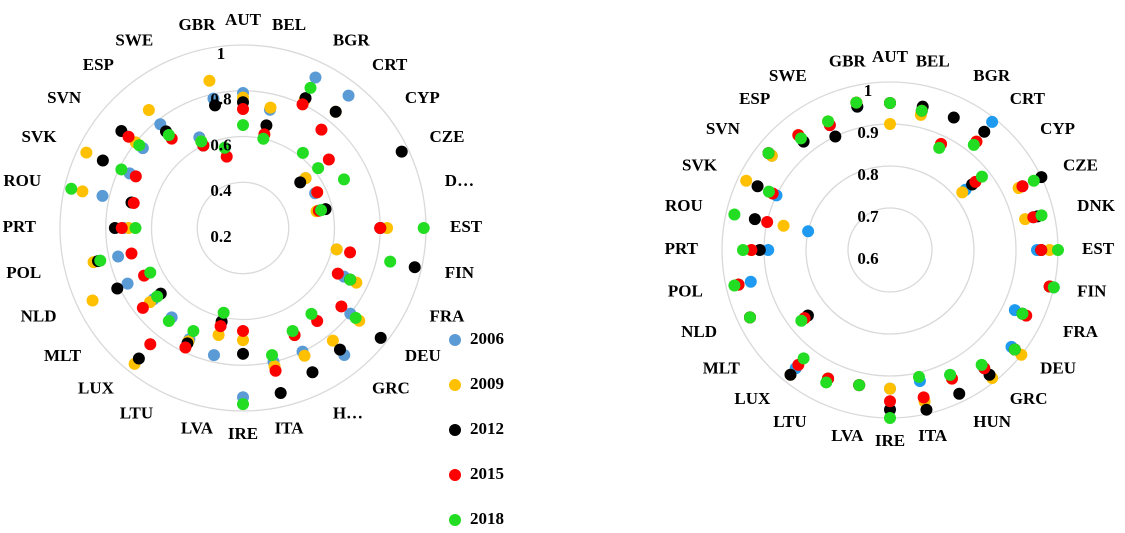 The image size is (1125, 533). Describe the element at coordinates (868, 90) in the screenshot. I see `tick-label: 1` at that location.